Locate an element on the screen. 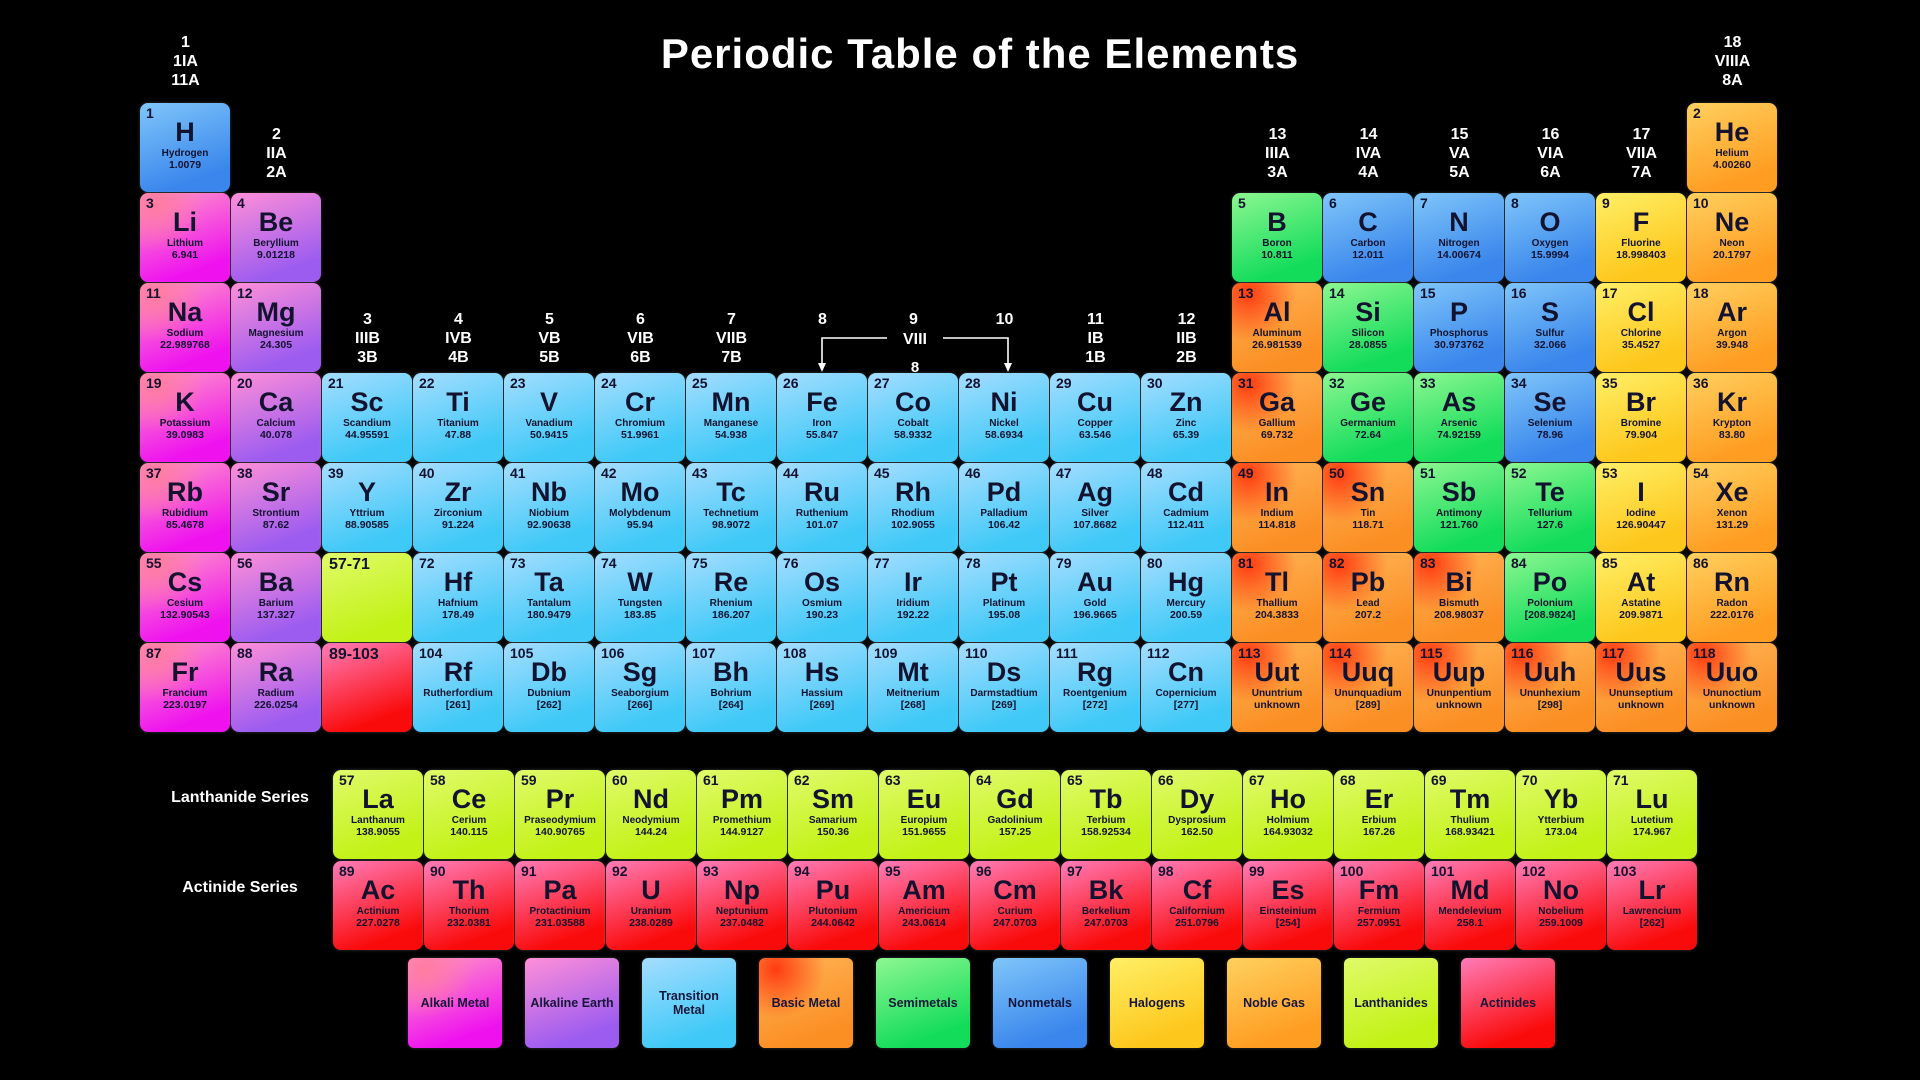 The width and height of the screenshot is (1920, 1080). element-Cs: 55 Cs Cesium 132.90543 is located at coordinates (185, 597).